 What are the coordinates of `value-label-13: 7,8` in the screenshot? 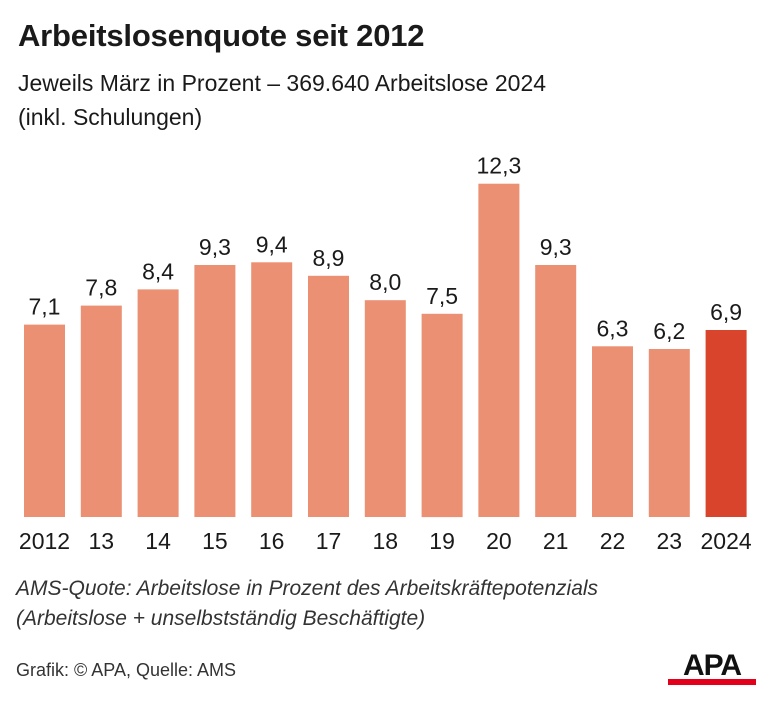 It's located at (101, 288).